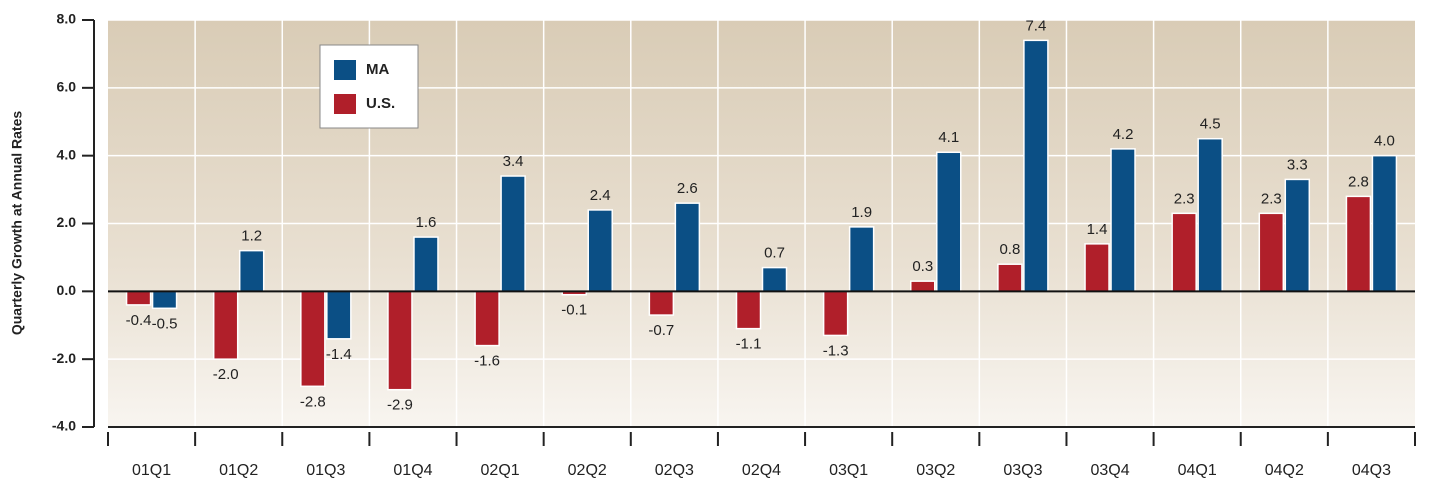  I want to click on value-label: 1.4, so click(1097, 229).